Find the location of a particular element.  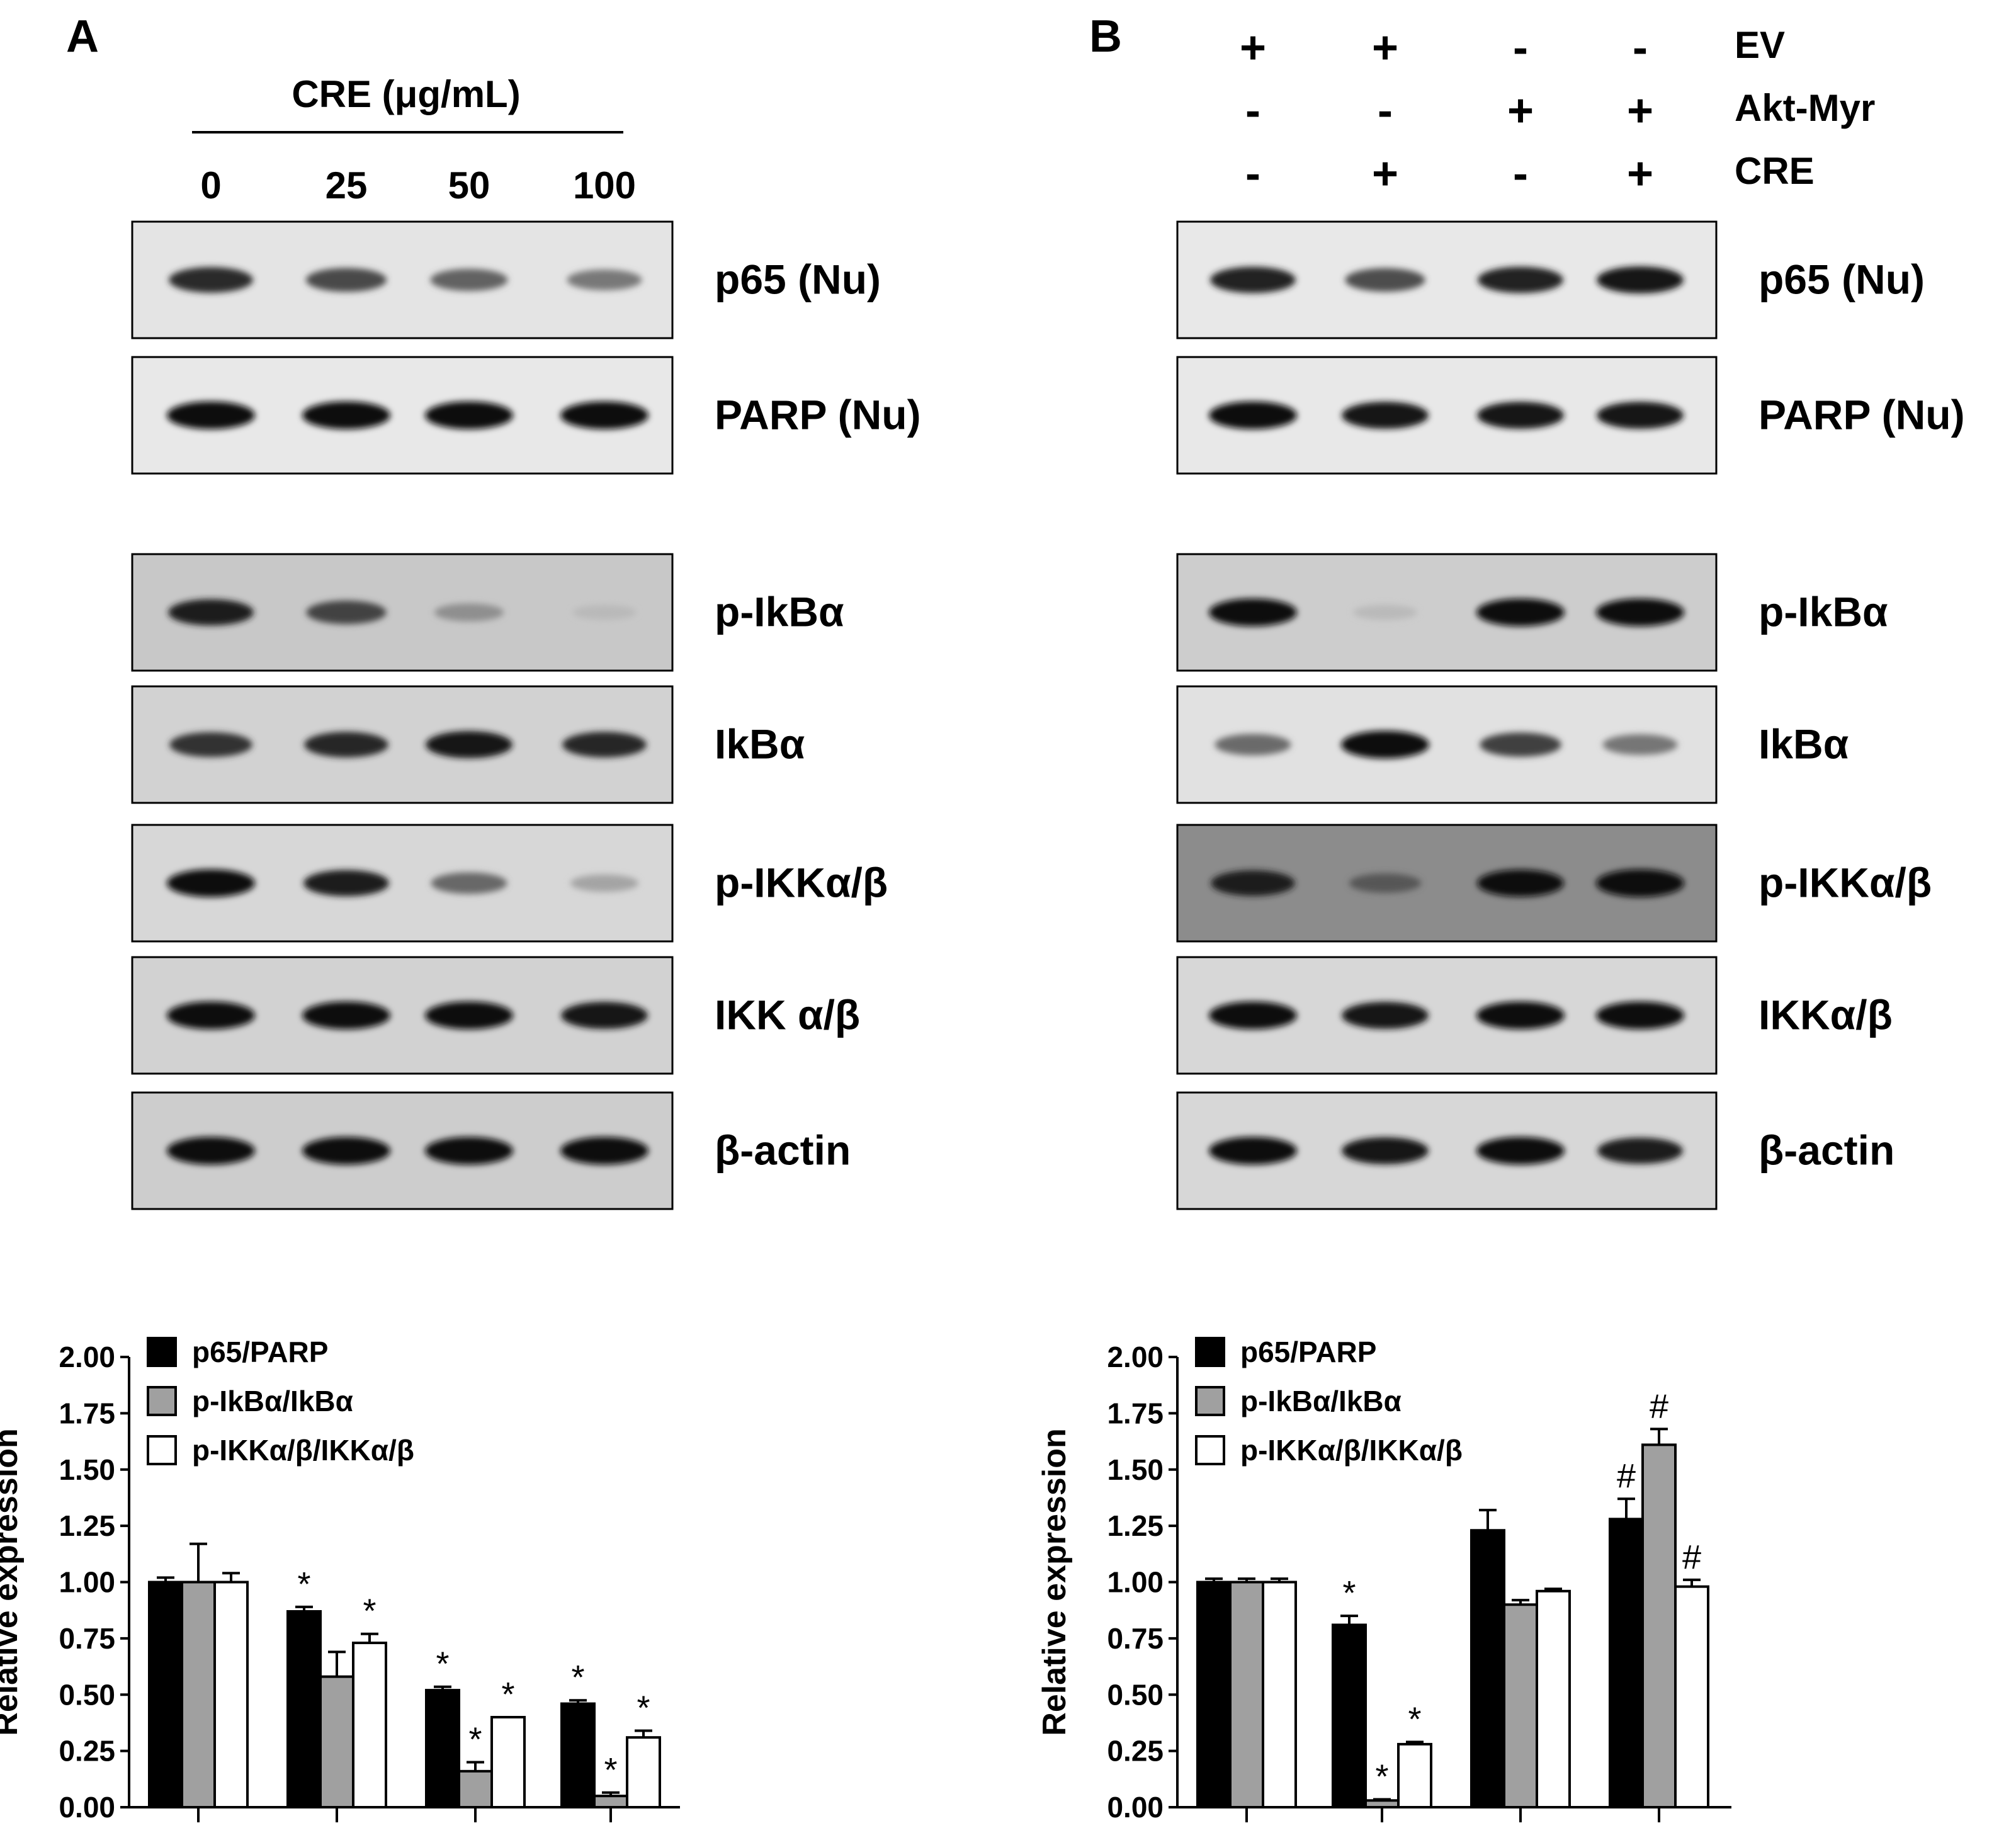

condition-name: Akt-Myr is located at coordinates (1805, 108).